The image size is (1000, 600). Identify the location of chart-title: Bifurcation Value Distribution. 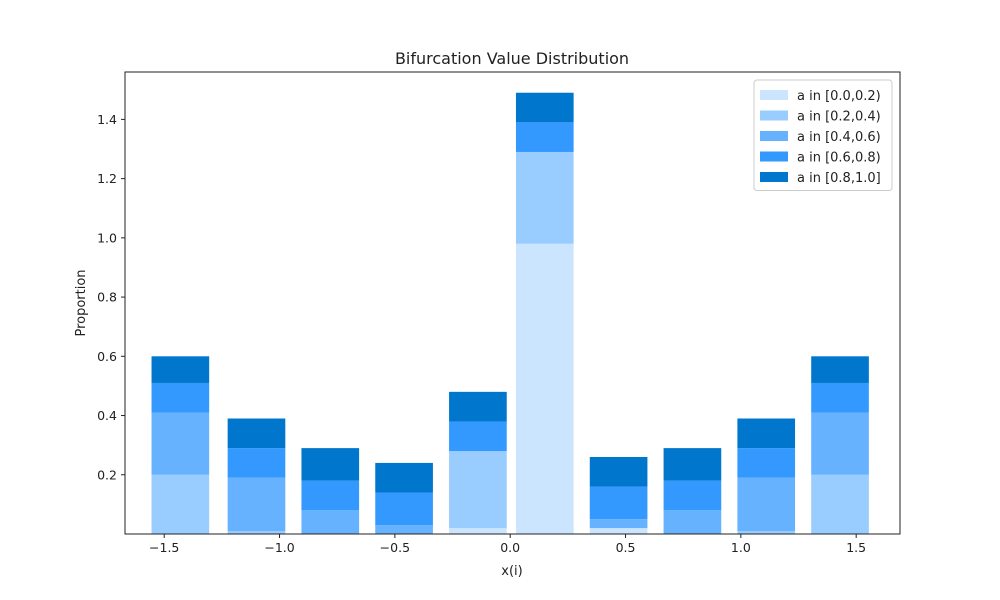
(512, 58).